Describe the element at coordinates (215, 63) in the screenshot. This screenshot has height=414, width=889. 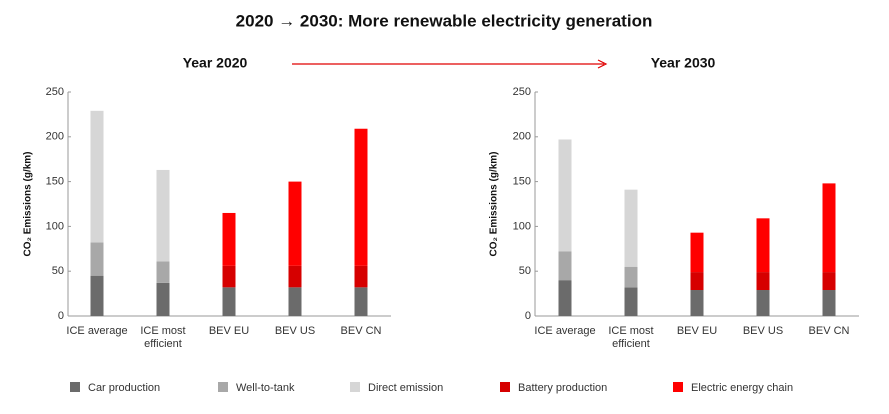
I see `chart-subtitle: Year 2020` at that location.